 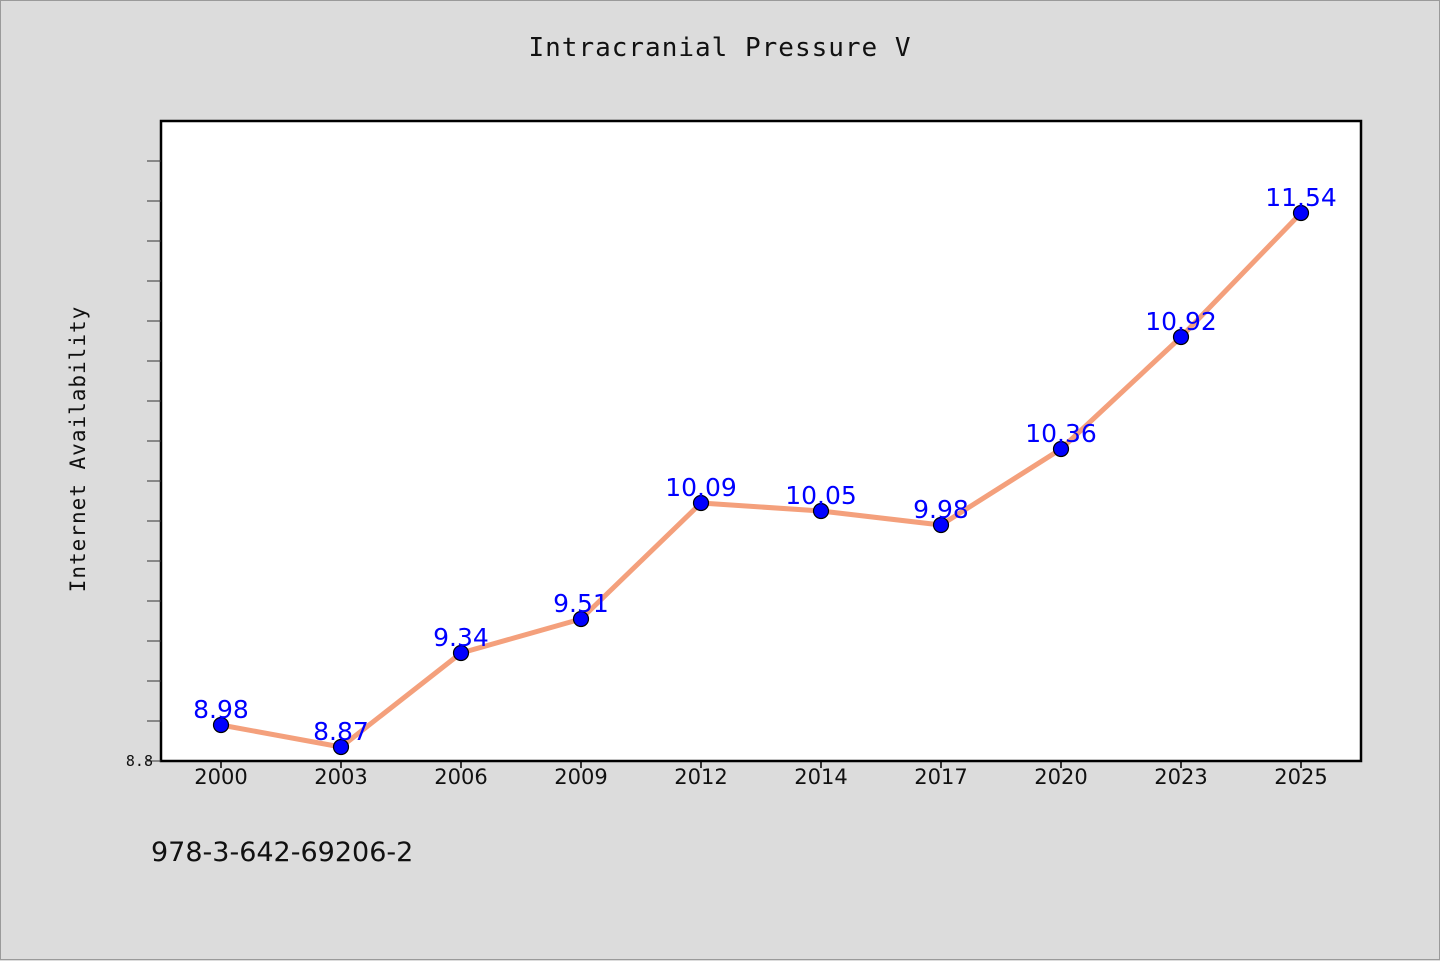 What do you see at coordinates (1061, 433) in the screenshot?
I see `data-label: 10.36` at bounding box center [1061, 433].